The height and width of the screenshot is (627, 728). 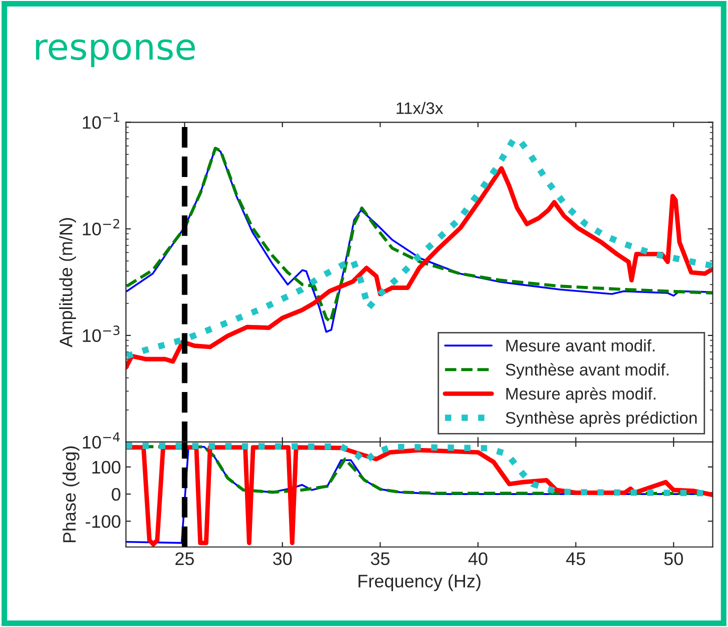 What do you see at coordinates (101, 120) in the screenshot?
I see `y-tick-label: 10$^{−1}$` at bounding box center [101, 120].